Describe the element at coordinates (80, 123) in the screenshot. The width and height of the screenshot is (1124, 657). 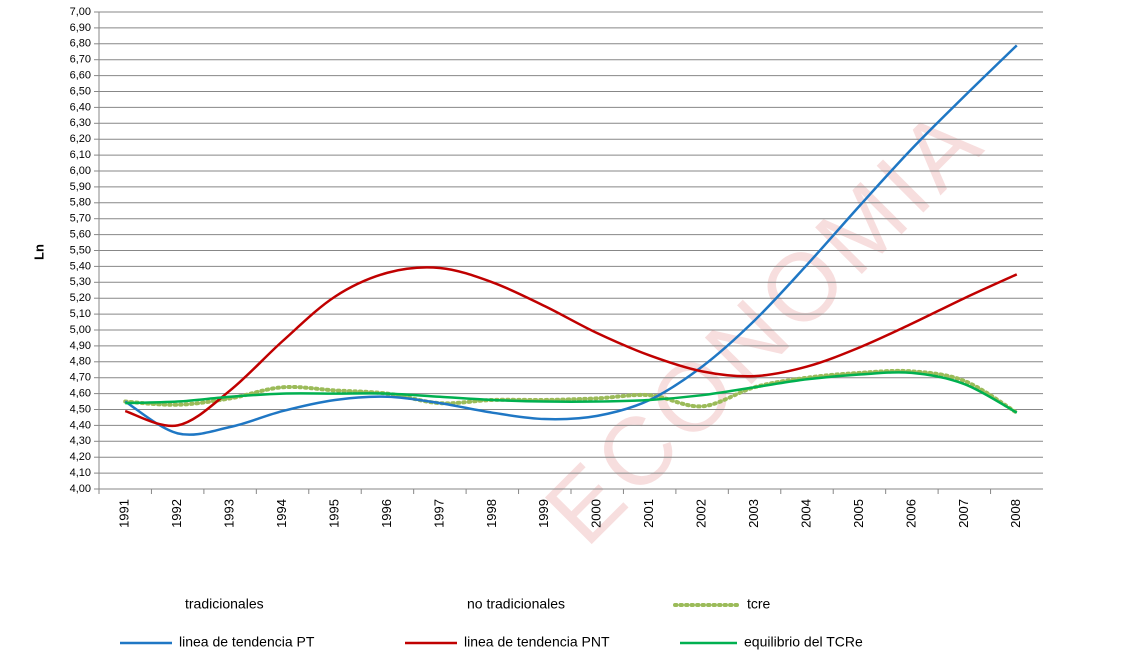
I see `y-tick-label: 6,30` at that location.